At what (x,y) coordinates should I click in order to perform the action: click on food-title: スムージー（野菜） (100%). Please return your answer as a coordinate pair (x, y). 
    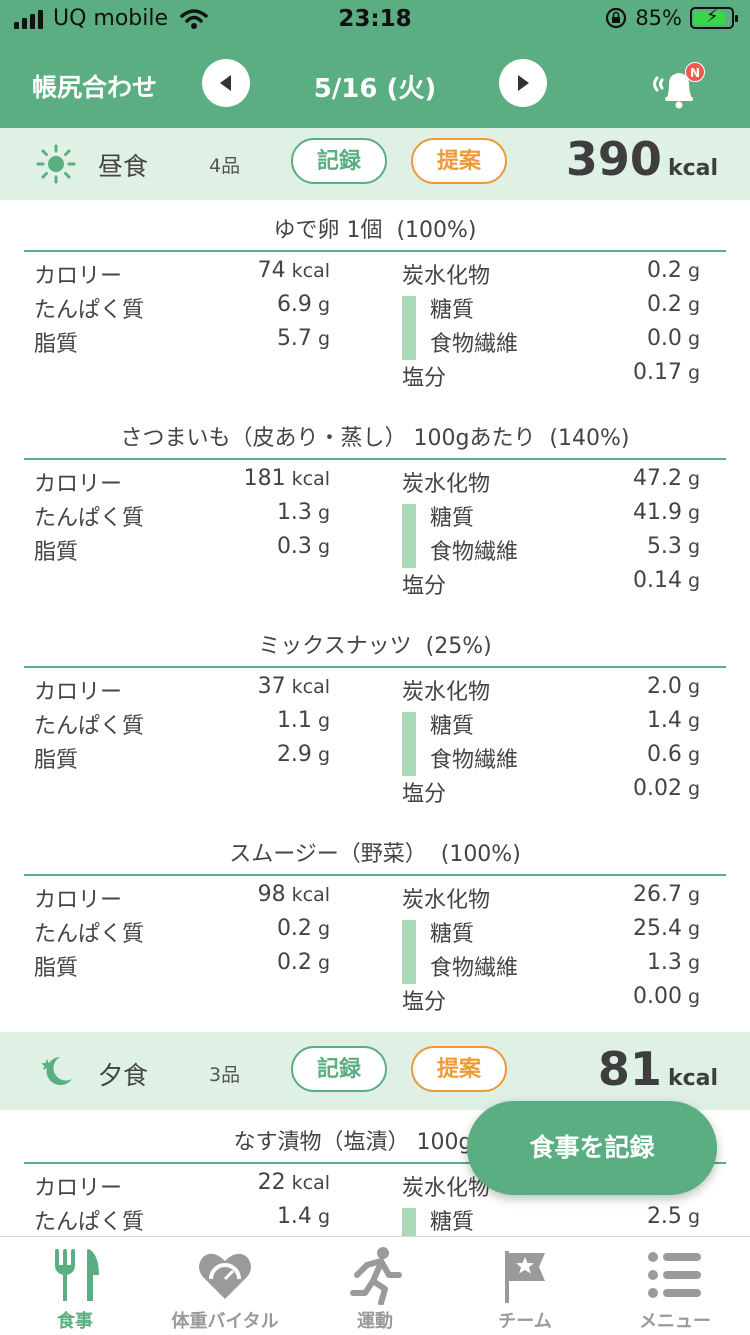
    Looking at the image, I should click on (375, 854).